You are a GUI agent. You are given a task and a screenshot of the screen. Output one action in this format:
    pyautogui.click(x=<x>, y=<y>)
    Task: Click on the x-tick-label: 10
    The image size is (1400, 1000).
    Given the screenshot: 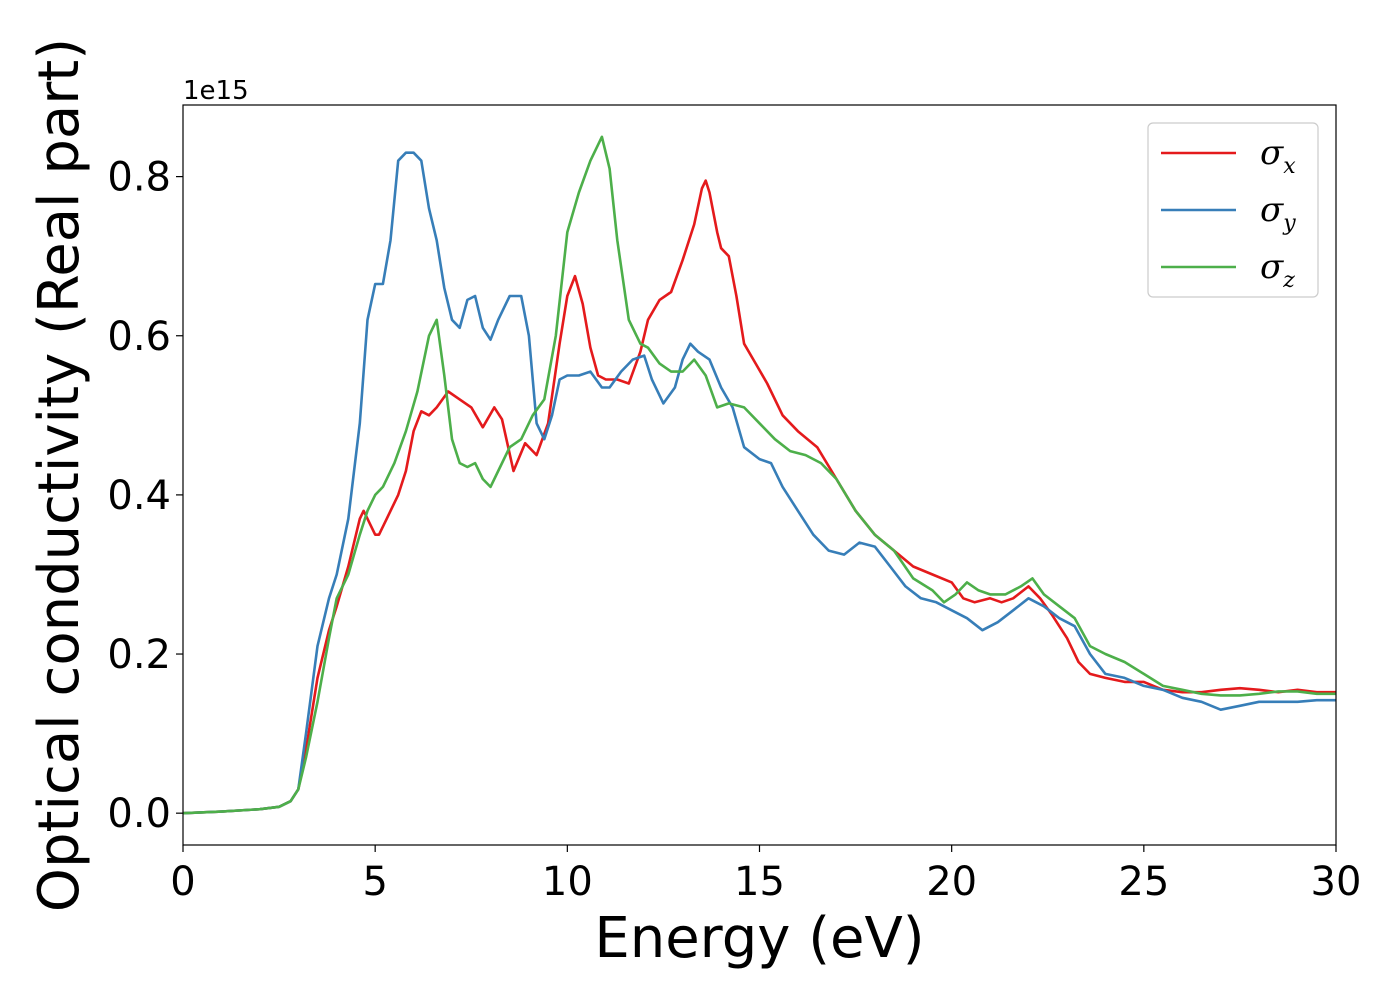 What is the action you would take?
    pyautogui.click(x=567, y=882)
    